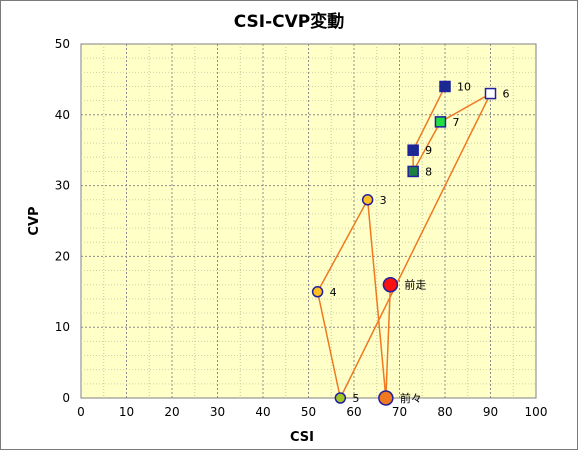 Image resolution: width=578 pixels, height=450 pixels. I want to click on chart-title: CSI-CVP変動, so click(289, 21).